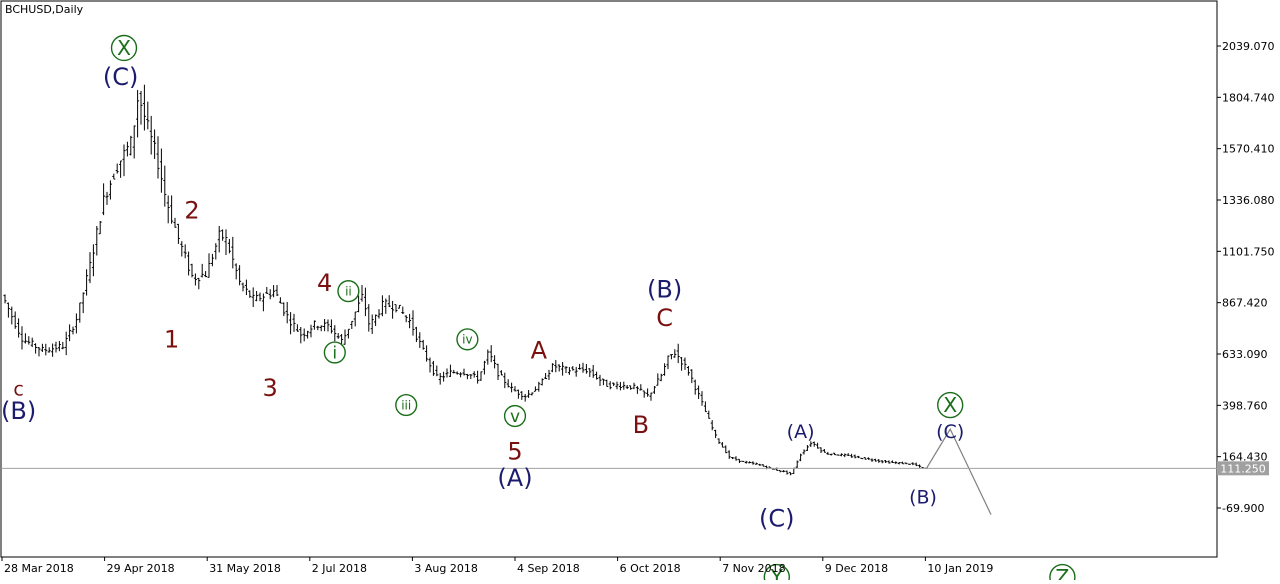 The image size is (1280, 584). What do you see at coordinates (650, 568) in the screenshot?
I see `x-tick-label: 6 Oct 2018` at bounding box center [650, 568].